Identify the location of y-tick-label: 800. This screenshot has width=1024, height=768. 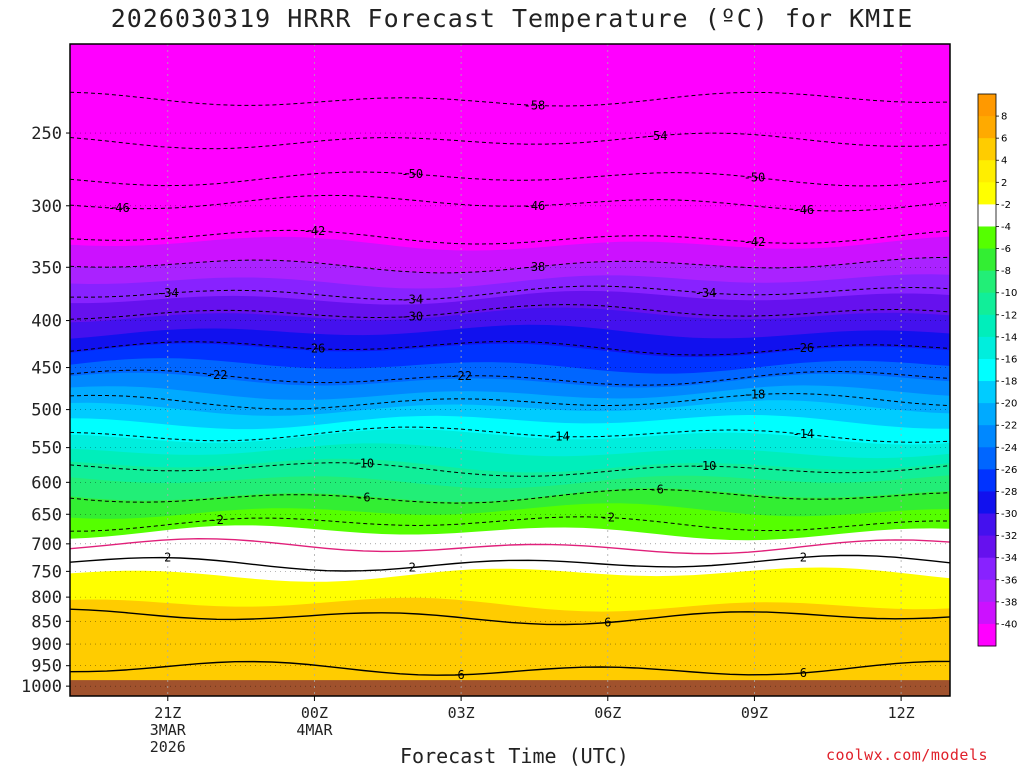
(46, 598).